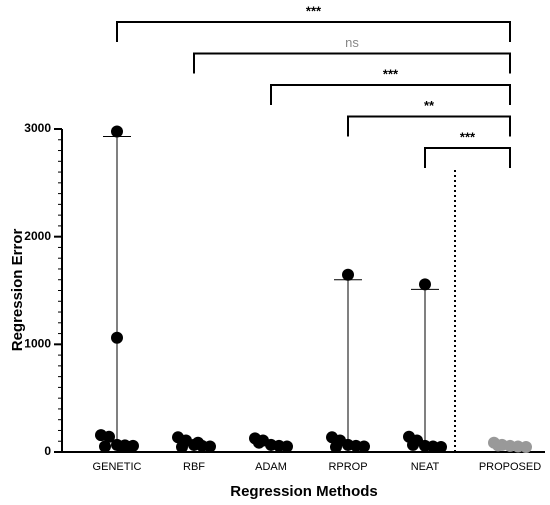  What do you see at coordinates (271, 467) in the screenshot?
I see `x-tick-label: ADAM` at bounding box center [271, 467].